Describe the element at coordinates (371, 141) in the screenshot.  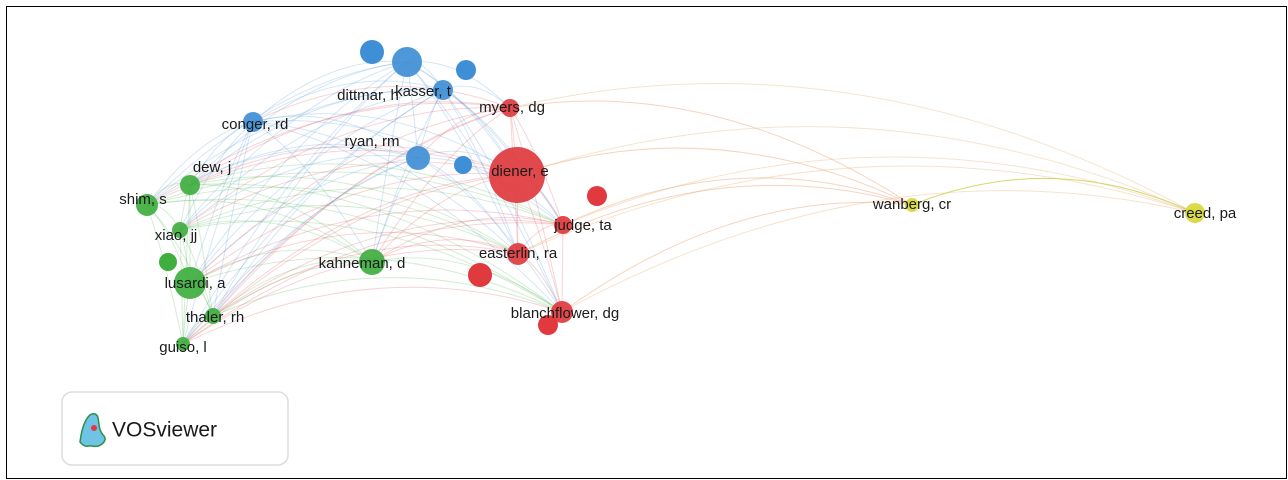
I see `node-label: ryan, rm` at that location.